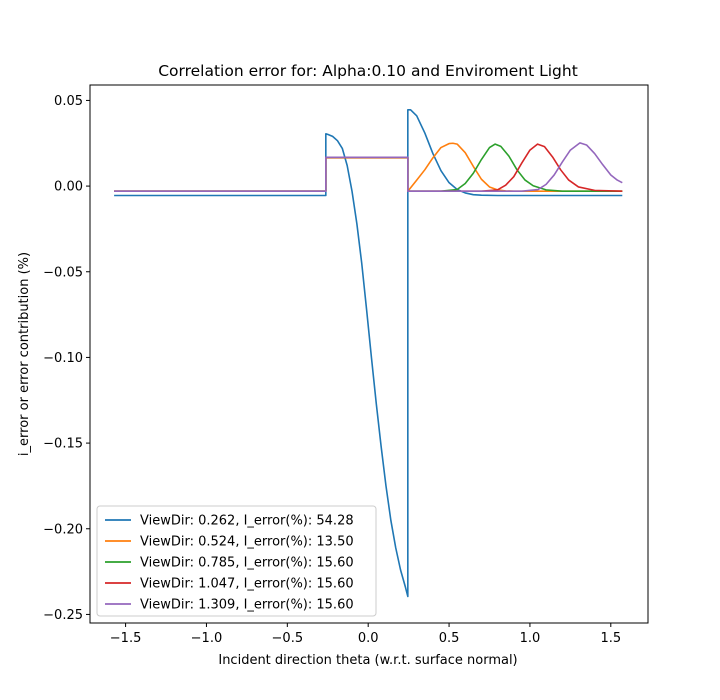 This screenshot has width=720, height=700. Describe the element at coordinates (530, 638) in the screenshot. I see `x-tick-label: 1.0` at that location.